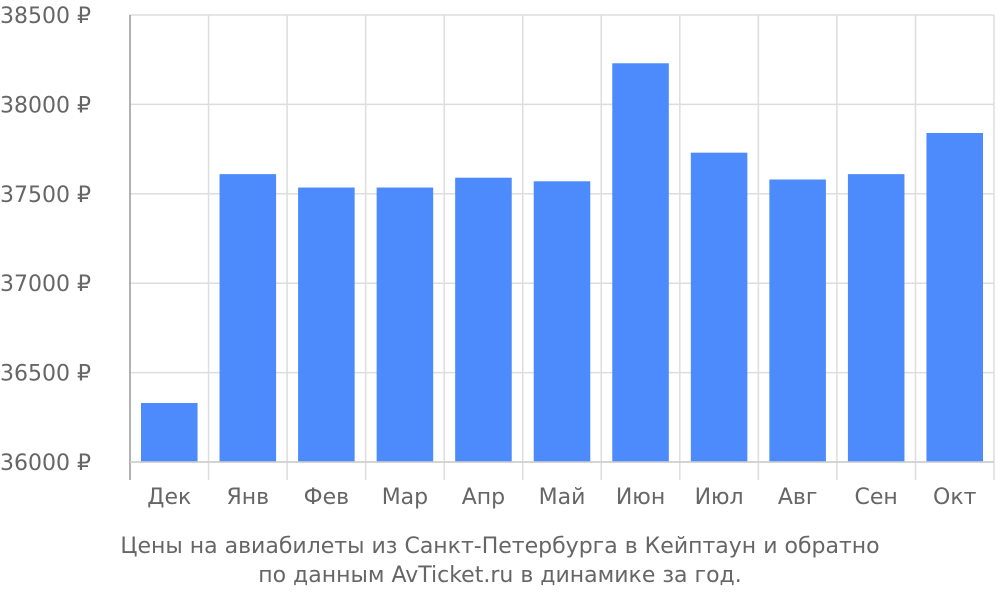 The image size is (1000, 600). I want to click on y-tick-label-2: 37000 ₽, so click(45, 284).